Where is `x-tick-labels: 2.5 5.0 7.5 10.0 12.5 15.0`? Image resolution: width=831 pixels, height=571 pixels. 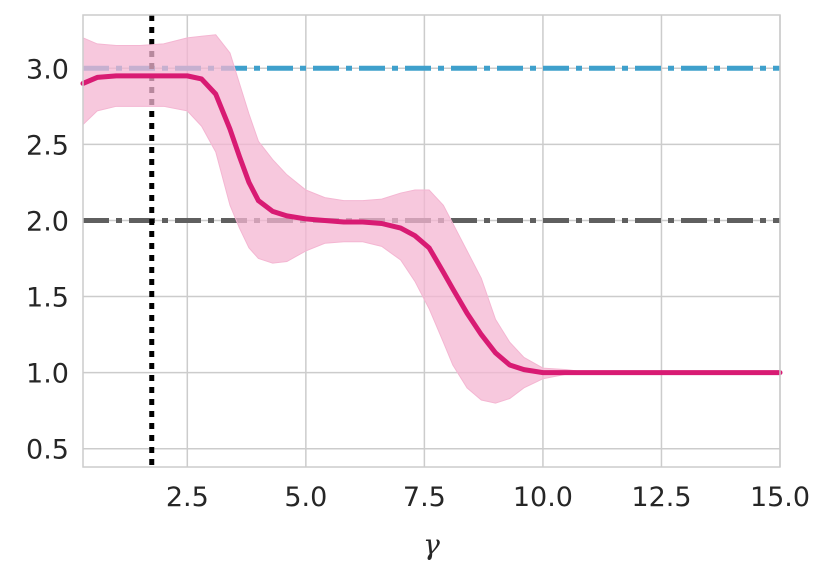 x-tick-labels: 2.5 5.0 7.5 10.0 12.5 15.0 is located at coordinates (488, 497).